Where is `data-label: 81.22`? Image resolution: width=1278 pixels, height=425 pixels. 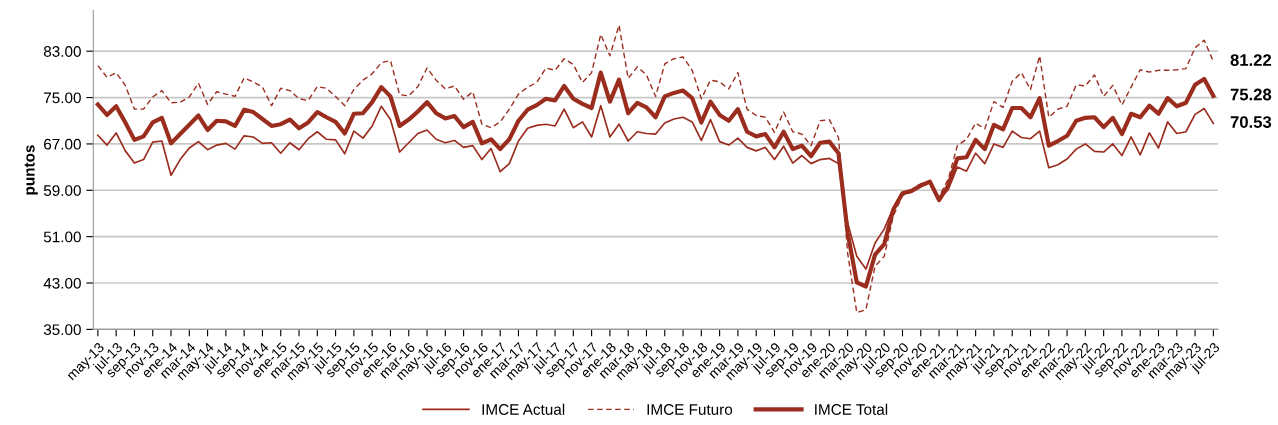 data-label: 81.22 is located at coordinates (1251, 60).